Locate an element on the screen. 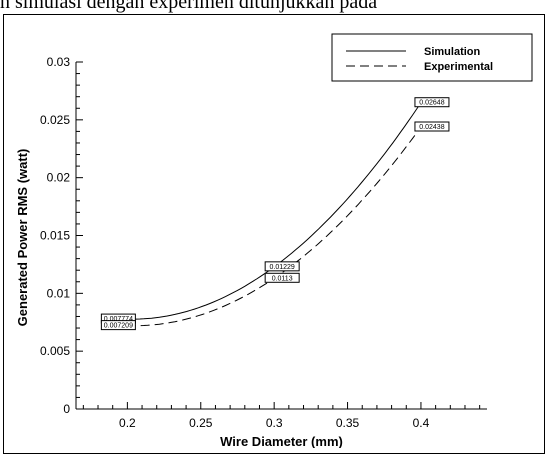  data-label: 0.007209 is located at coordinates (118, 325).